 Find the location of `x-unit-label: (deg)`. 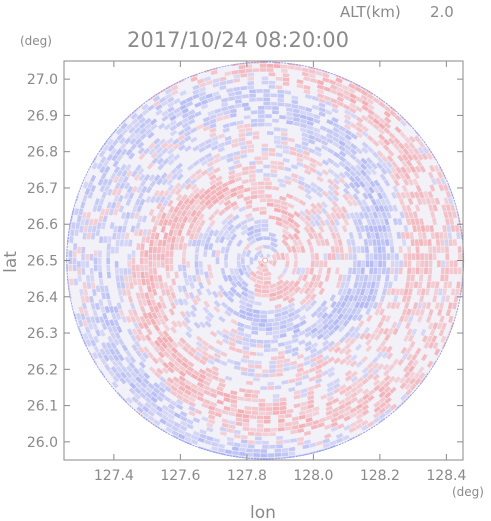

x-unit-label: (deg) is located at coordinates (468, 492).